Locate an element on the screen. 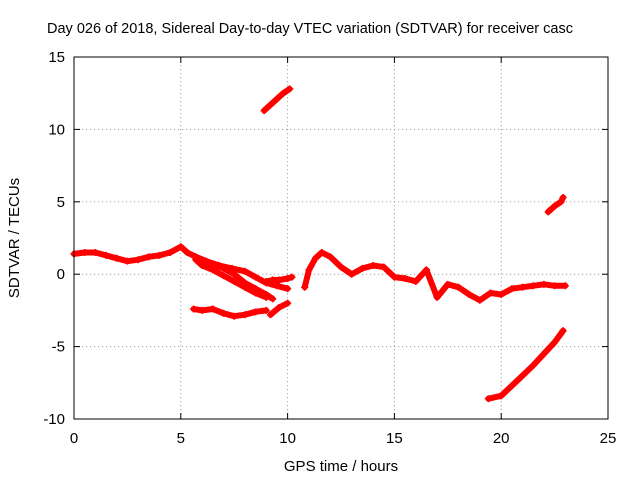 This screenshot has height=480, width=640. y-tick-label: -10 is located at coordinates (54, 419).